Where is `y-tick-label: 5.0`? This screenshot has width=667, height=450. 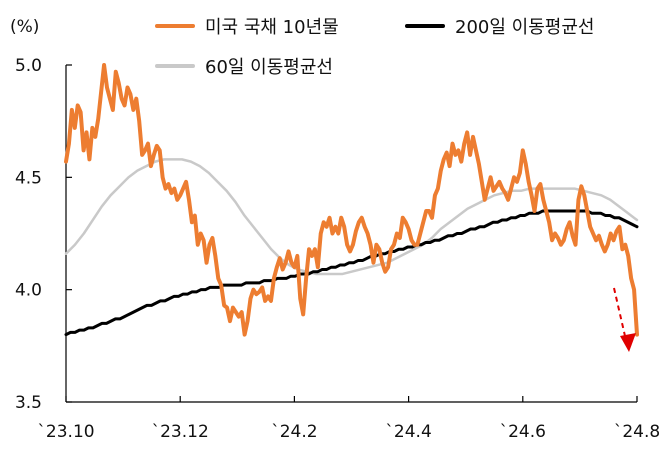 y-tick-label: 5.0 is located at coordinates (28, 66).